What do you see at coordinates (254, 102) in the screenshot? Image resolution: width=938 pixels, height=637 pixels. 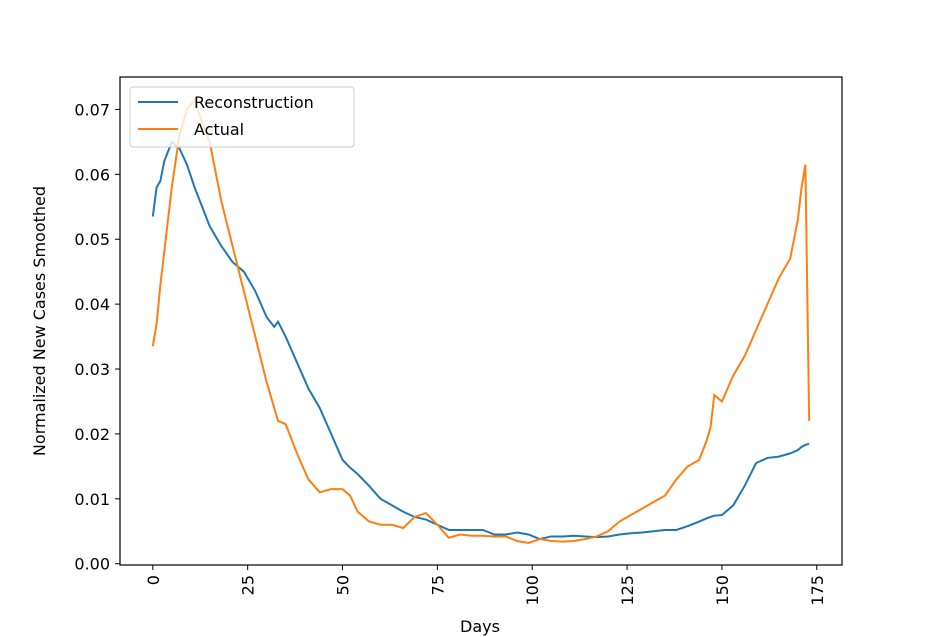 I see `legend-label: Reconstruction` at bounding box center [254, 102].